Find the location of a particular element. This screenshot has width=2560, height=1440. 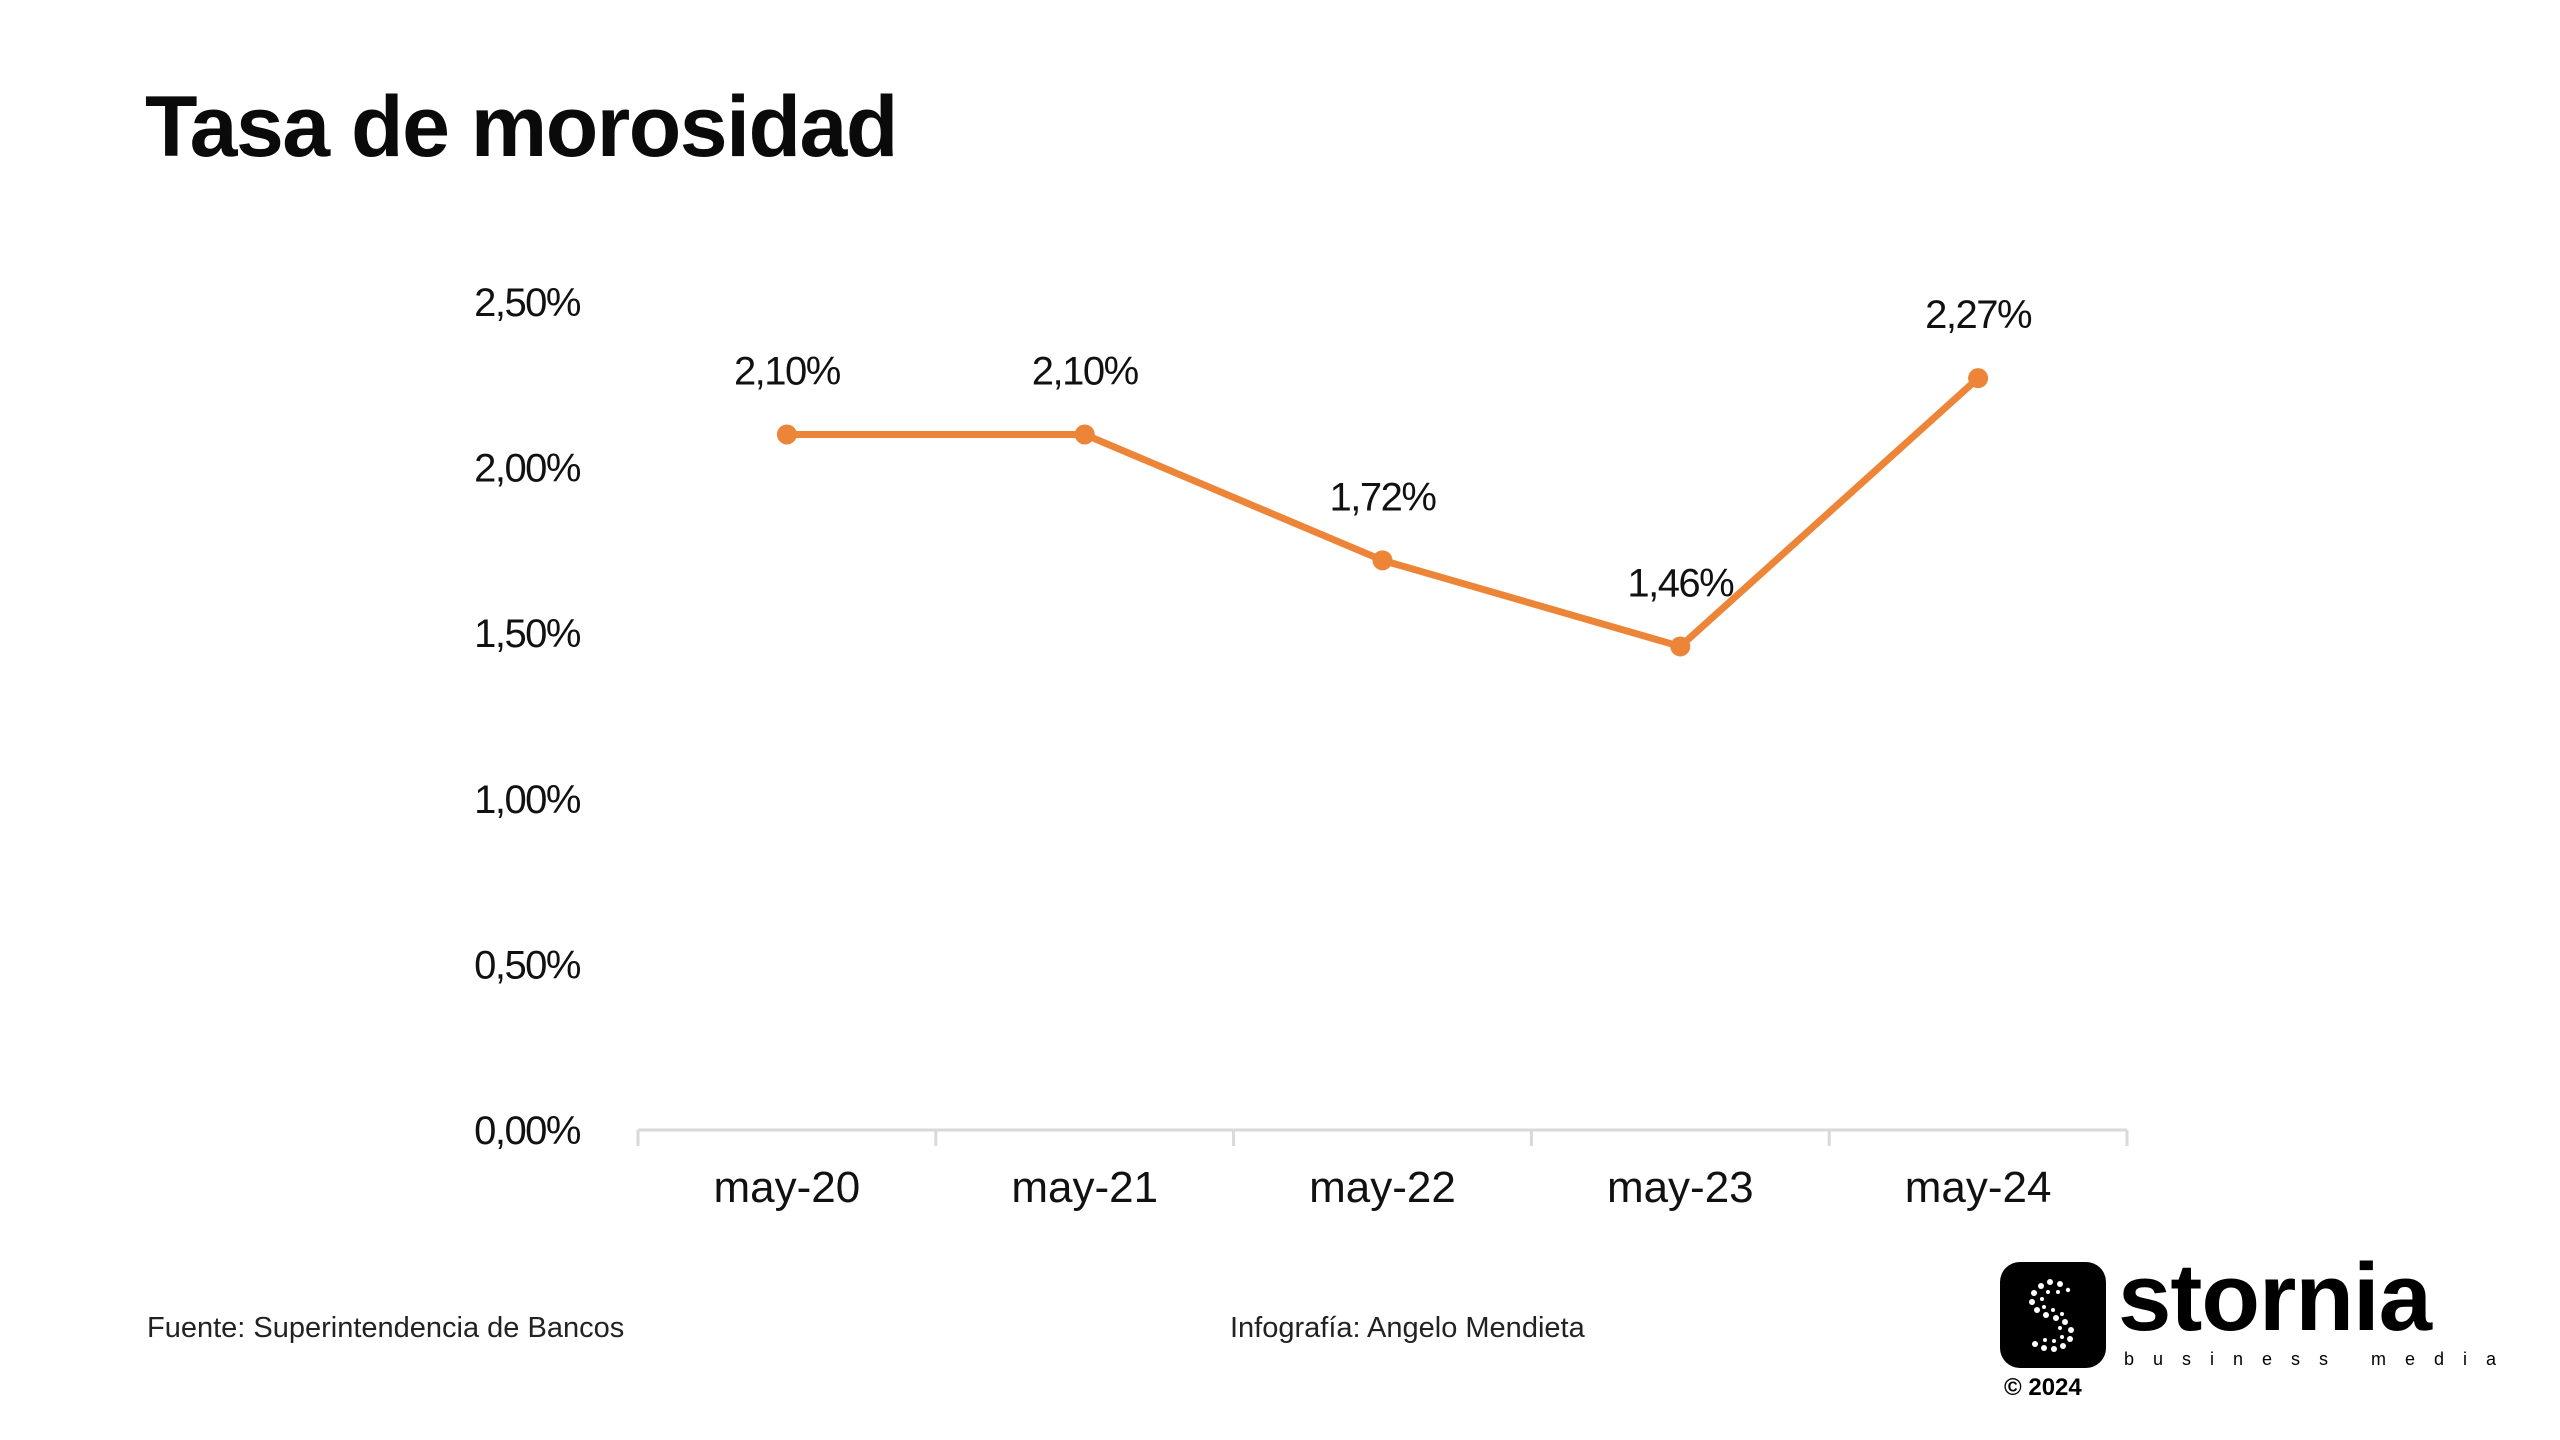

y-tick-label: 0,50% is located at coordinates (527, 965).